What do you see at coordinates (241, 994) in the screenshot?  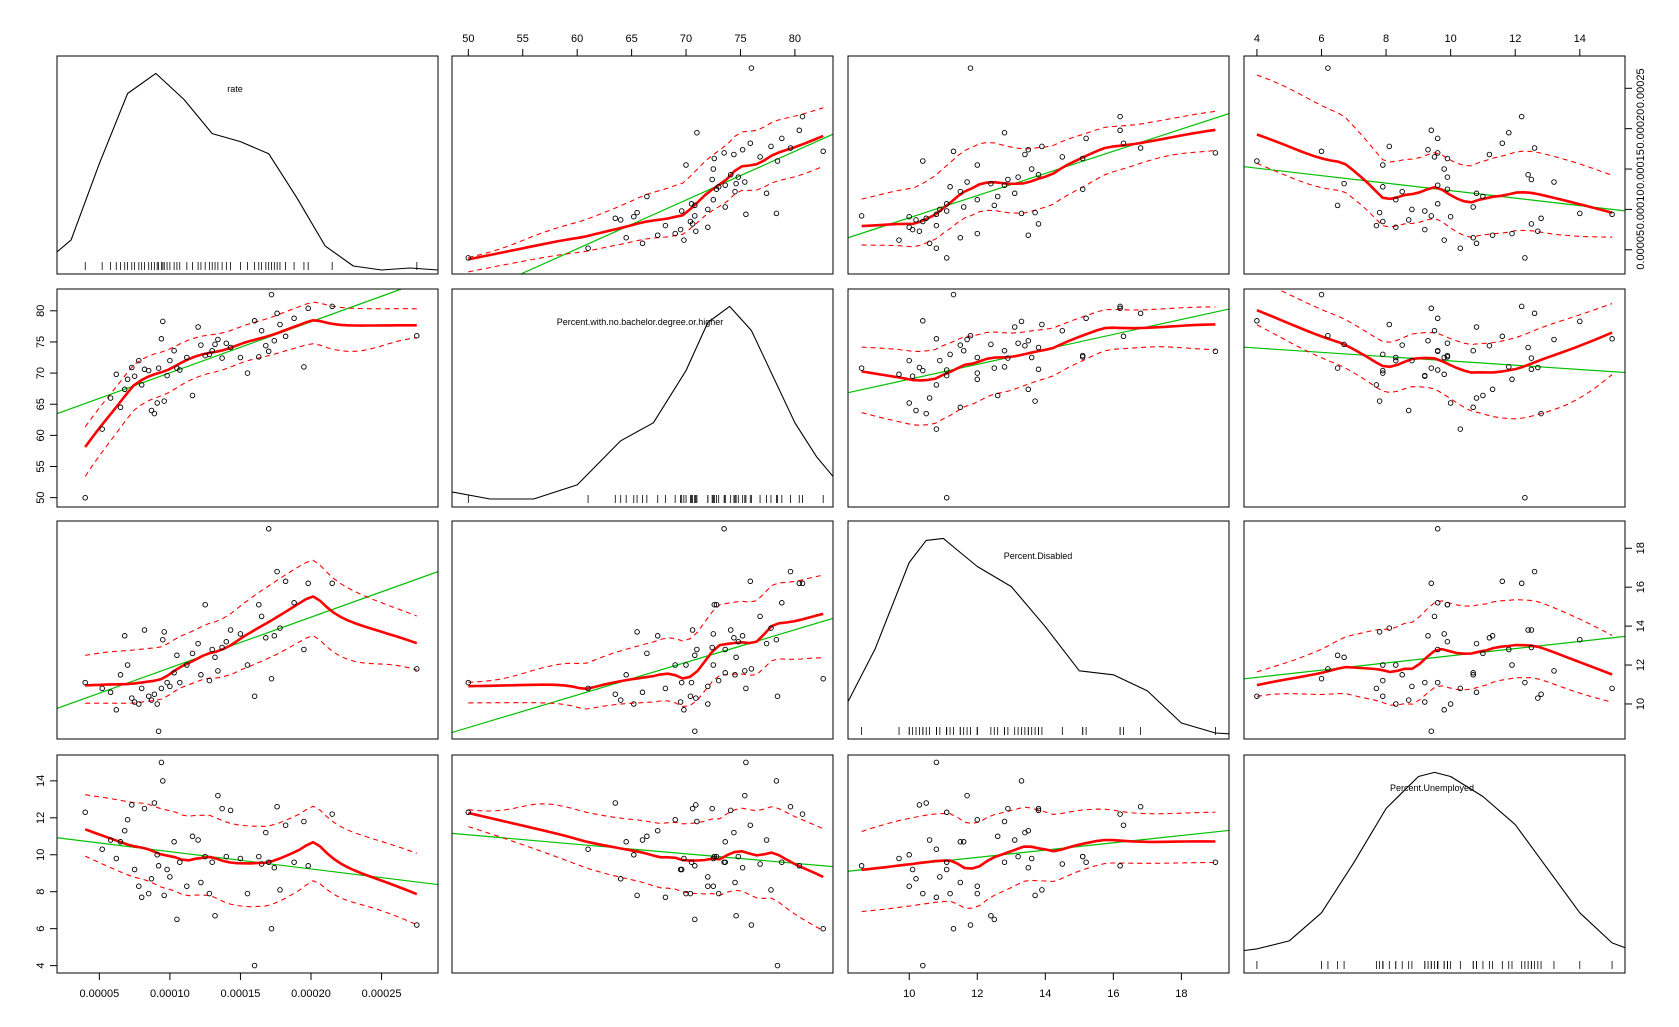 I see `x-tick-label: 0.00015` at bounding box center [241, 994].